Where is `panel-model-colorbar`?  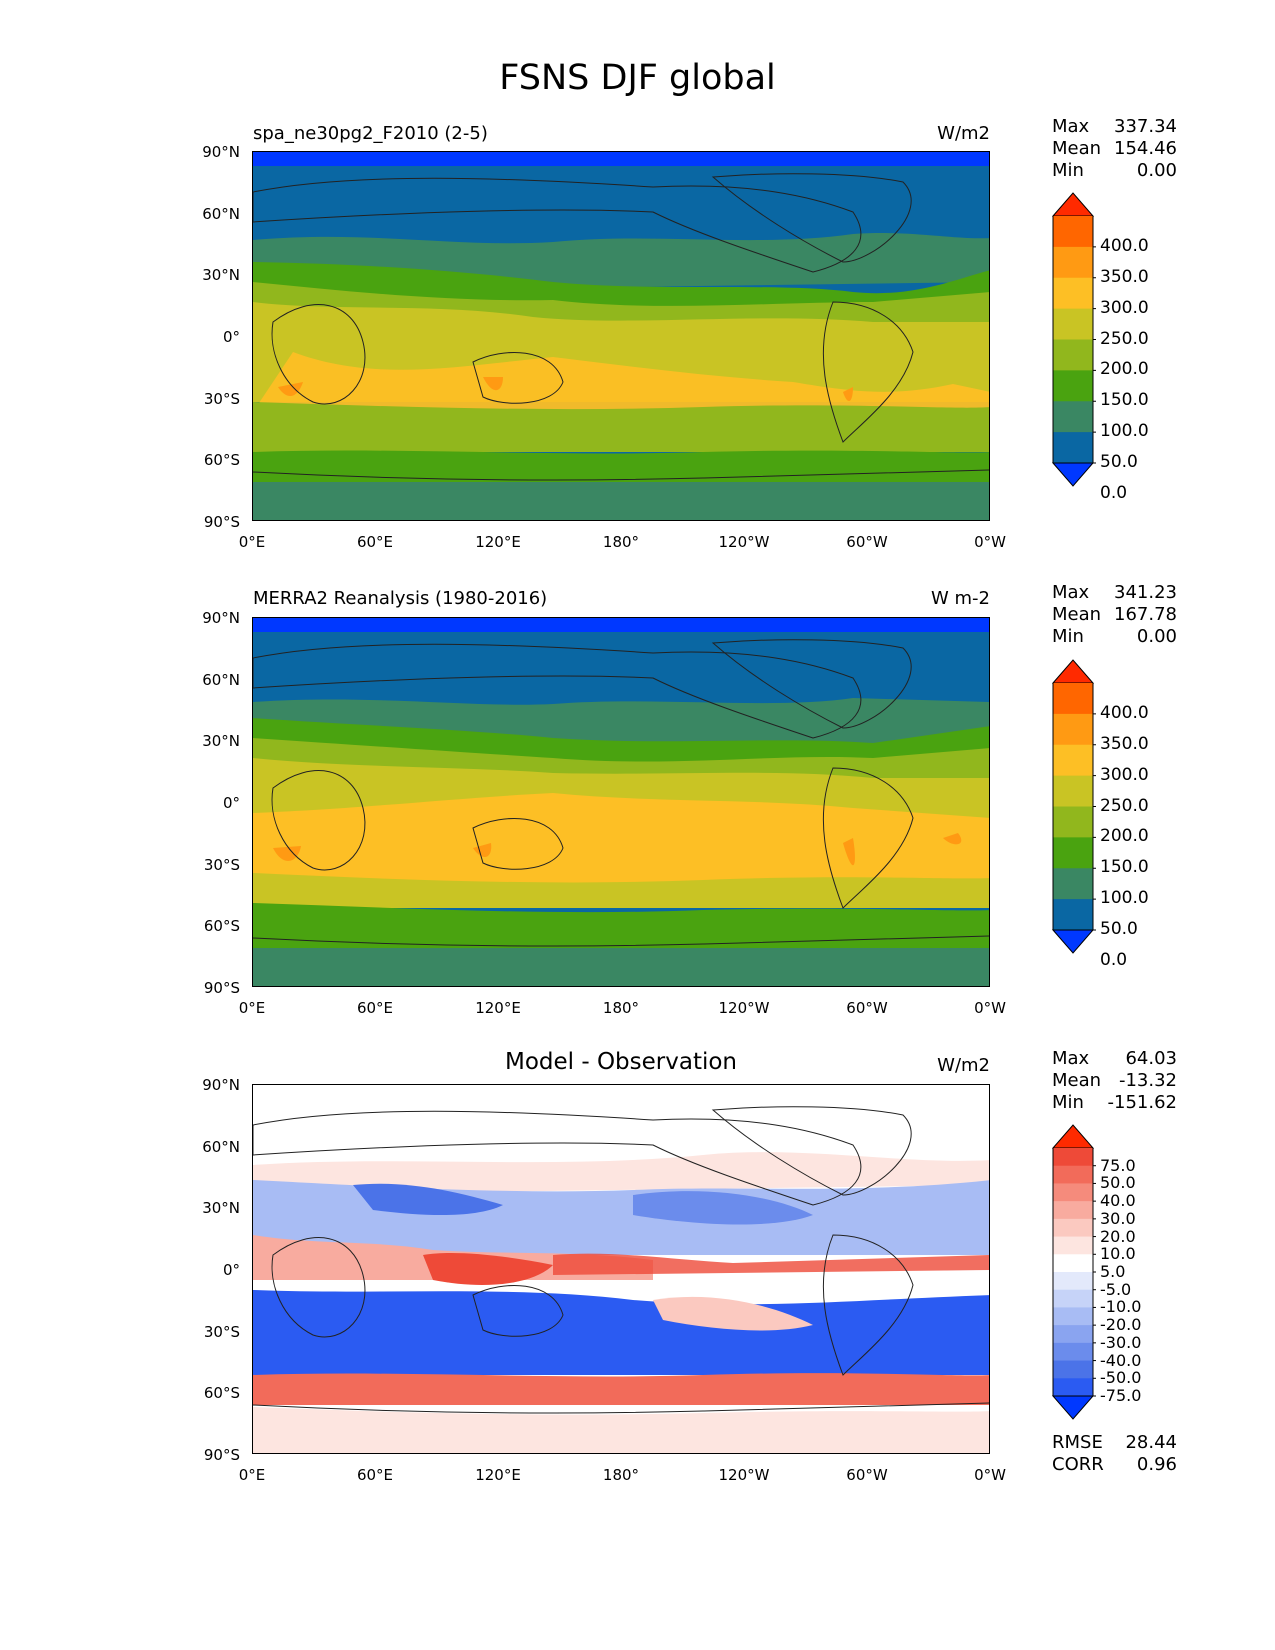 panel-model-colorbar is located at coordinates (1073, 339).